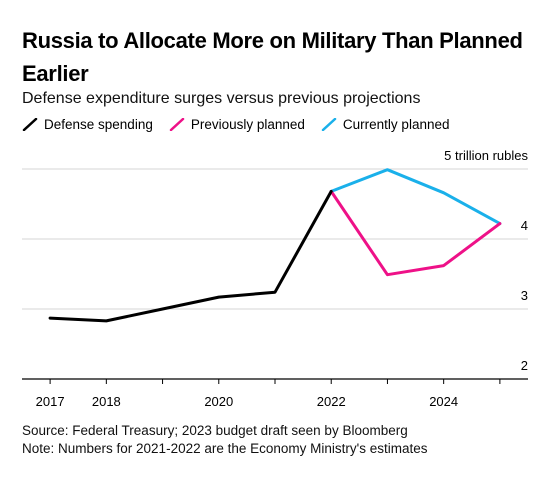 The height and width of the screenshot is (478, 556). What do you see at coordinates (331, 401) in the screenshot?
I see `x-tick-label-2022: 2022` at bounding box center [331, 401].